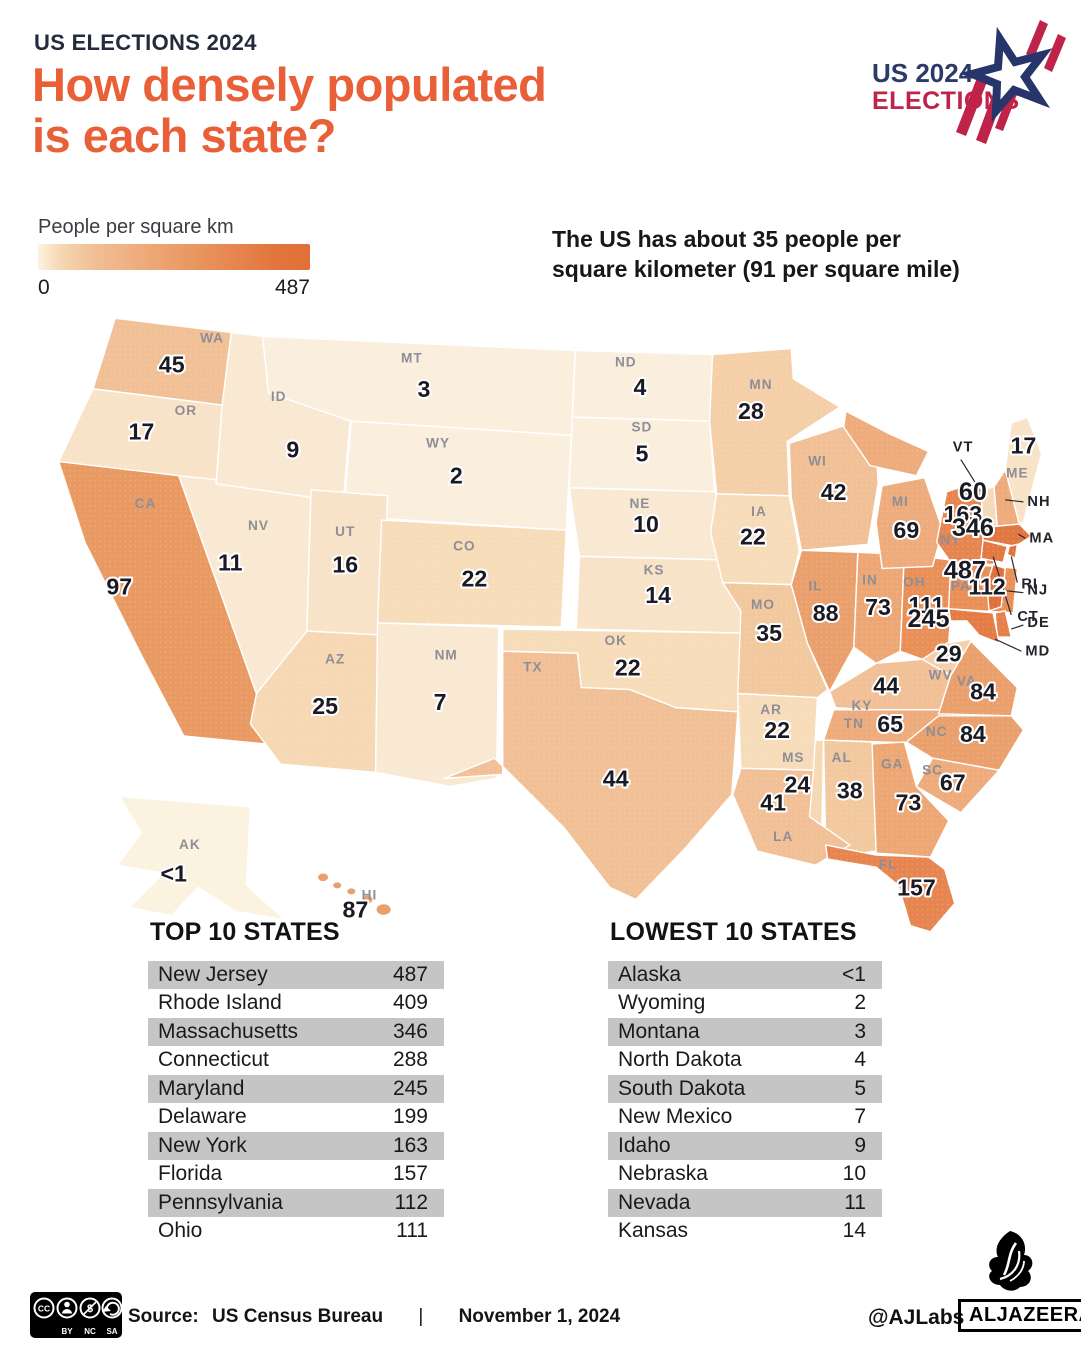 This screenshot has width=1081, height=1351. What do you see at coordinates (337, 885) in the screenshot?
I see `state-hi-island` at bounding box center [337, 885].